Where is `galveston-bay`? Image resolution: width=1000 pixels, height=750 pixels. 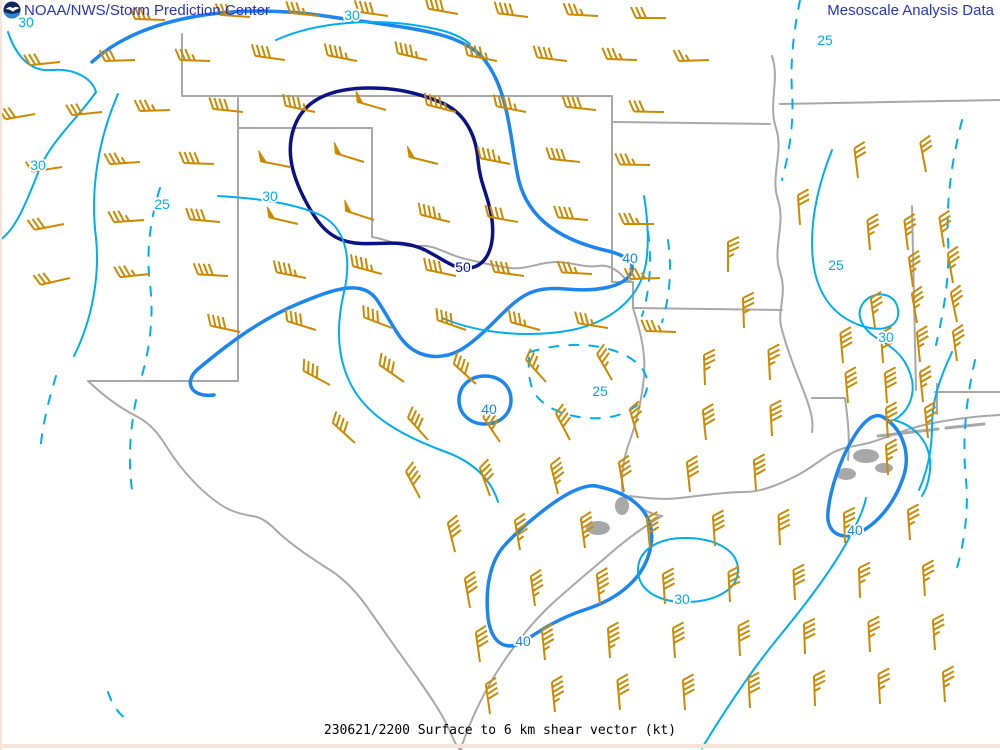
galveston-bay is located at coordinates (622, 506).